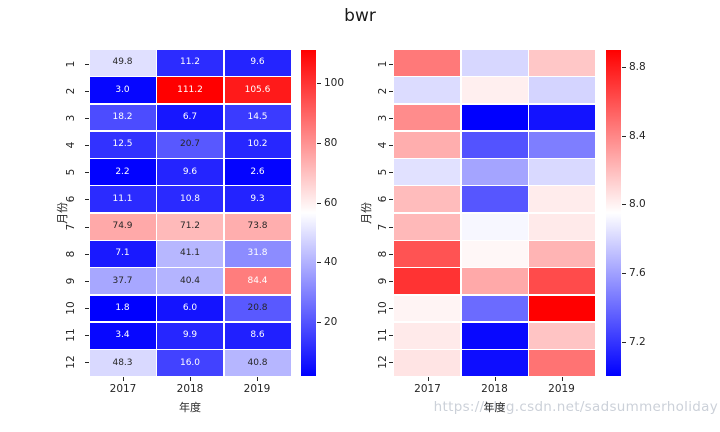  What do you see at coordinates (575, 407) in the screenshot?
I see `watermark: https://blog.csdn.net/sadsummerholiday` at bounding box center [575, 407].